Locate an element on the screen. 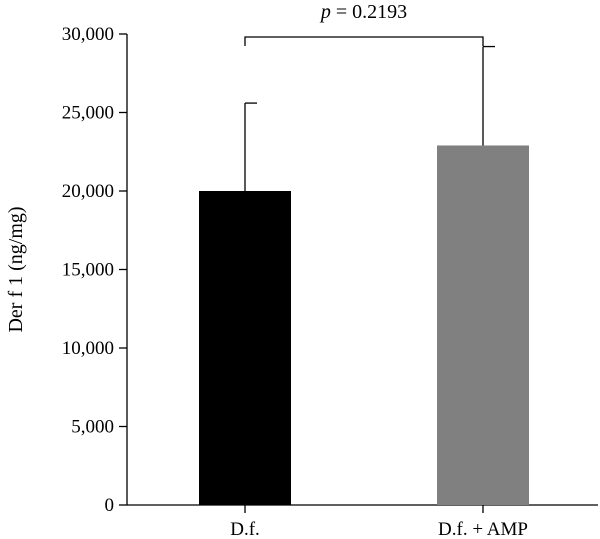  p-value-symbol: p is located at coordinates (325, 12).